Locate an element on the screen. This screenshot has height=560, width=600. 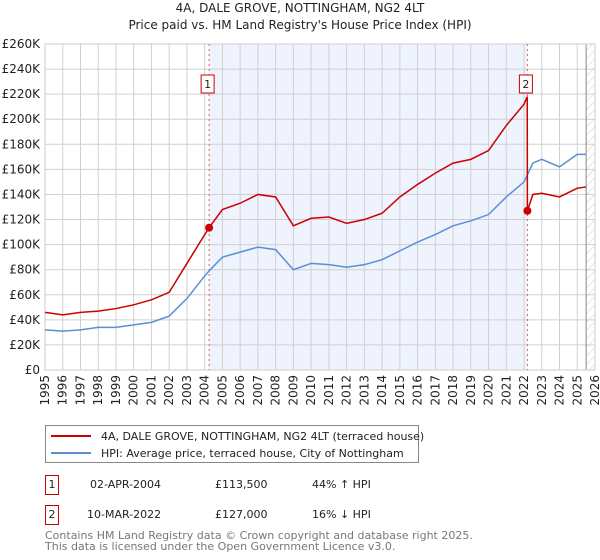
x-tick-label: 2015 is located at coordinates (400, 390).